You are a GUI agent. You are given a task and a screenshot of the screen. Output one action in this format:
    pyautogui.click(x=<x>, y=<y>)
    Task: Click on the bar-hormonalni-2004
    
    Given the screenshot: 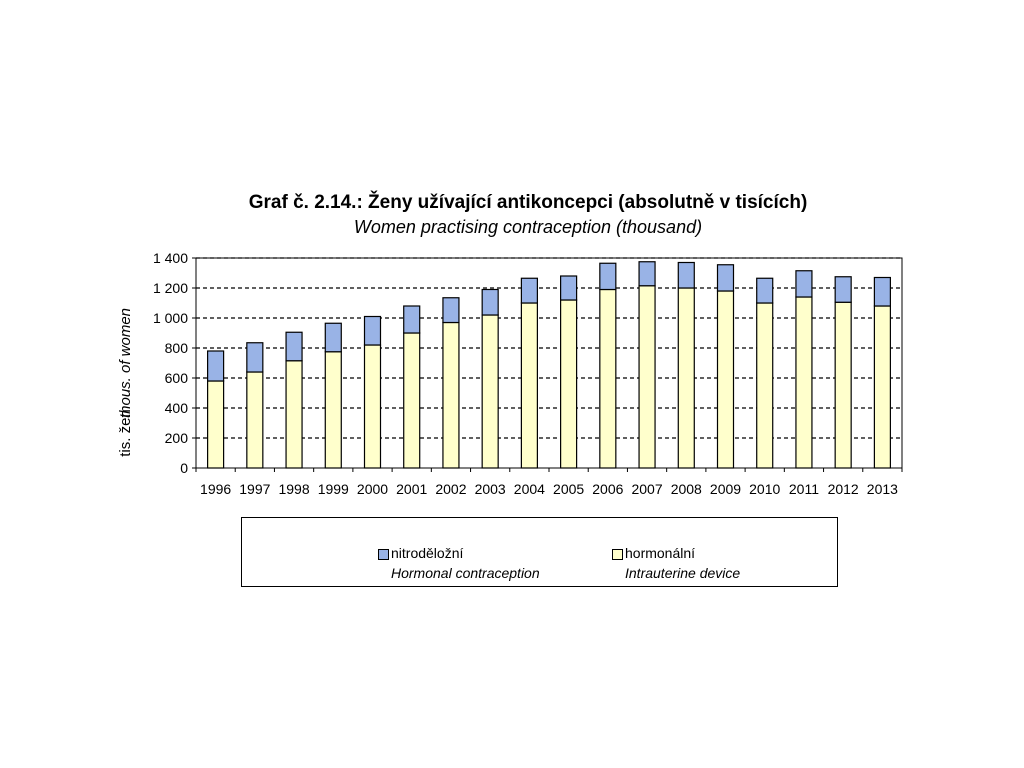 What is the action you would take?
    pyautogui.click(x=529, y=385)
    